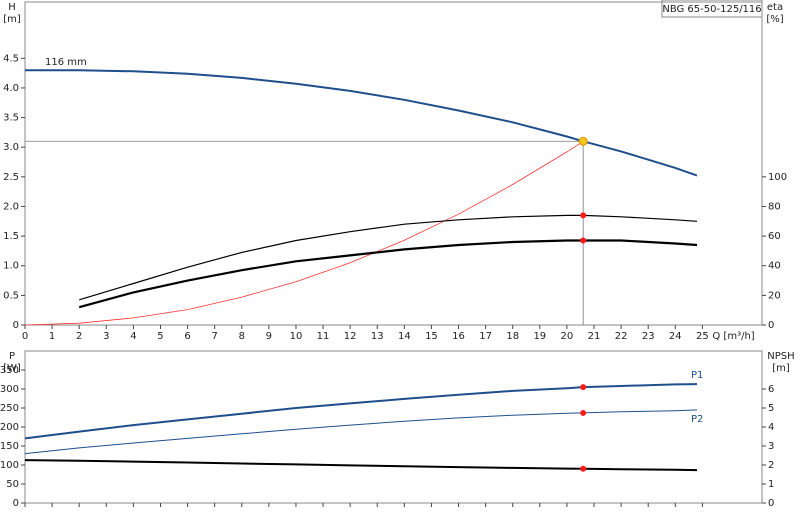  I want to click on y2-tick-label: 100, so click(777, 177).